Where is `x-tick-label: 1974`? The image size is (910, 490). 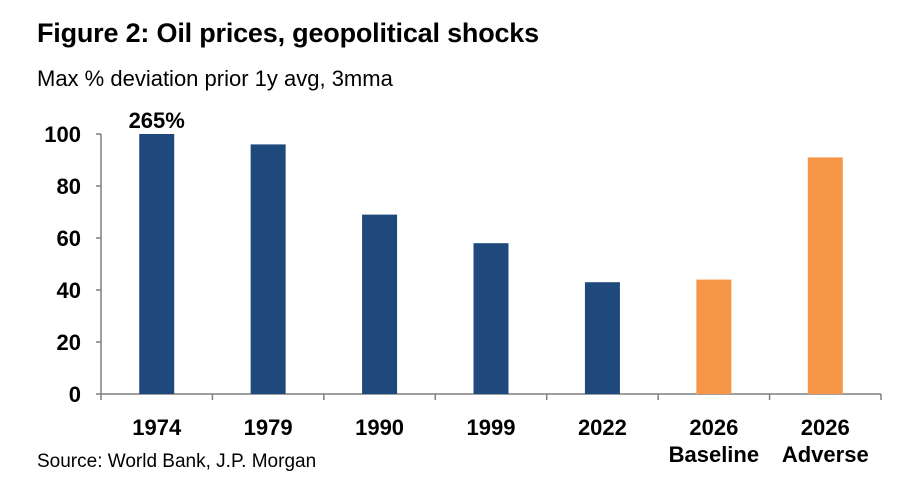 x-tick-label: 1974 is located at coordinates (157, 427).